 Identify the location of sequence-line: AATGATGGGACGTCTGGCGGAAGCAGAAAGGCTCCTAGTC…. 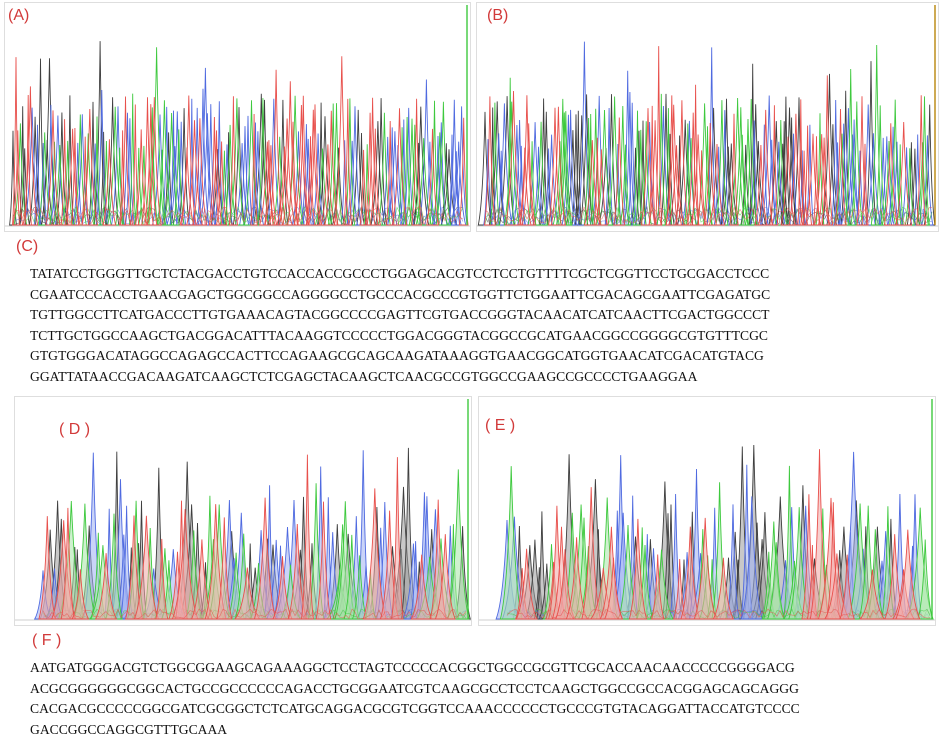
(412, 667).